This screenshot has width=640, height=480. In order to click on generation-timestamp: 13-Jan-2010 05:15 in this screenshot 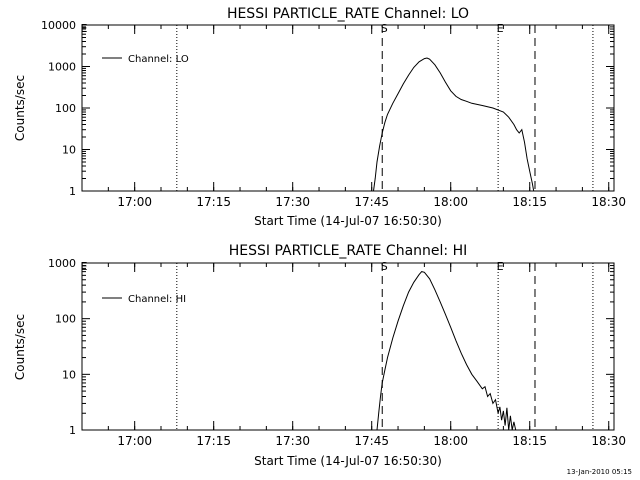, I will do `click(599, 472)`.